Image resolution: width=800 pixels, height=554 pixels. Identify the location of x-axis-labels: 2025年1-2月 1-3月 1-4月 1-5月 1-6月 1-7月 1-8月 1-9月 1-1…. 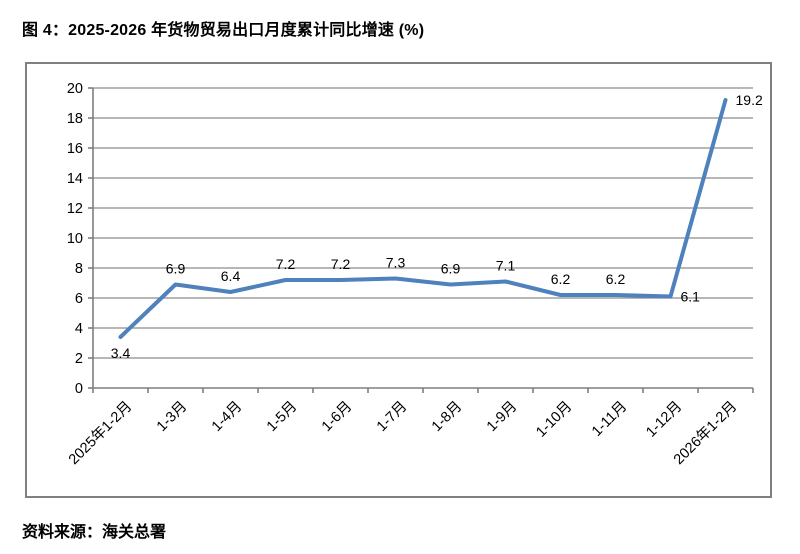
(402, 433).